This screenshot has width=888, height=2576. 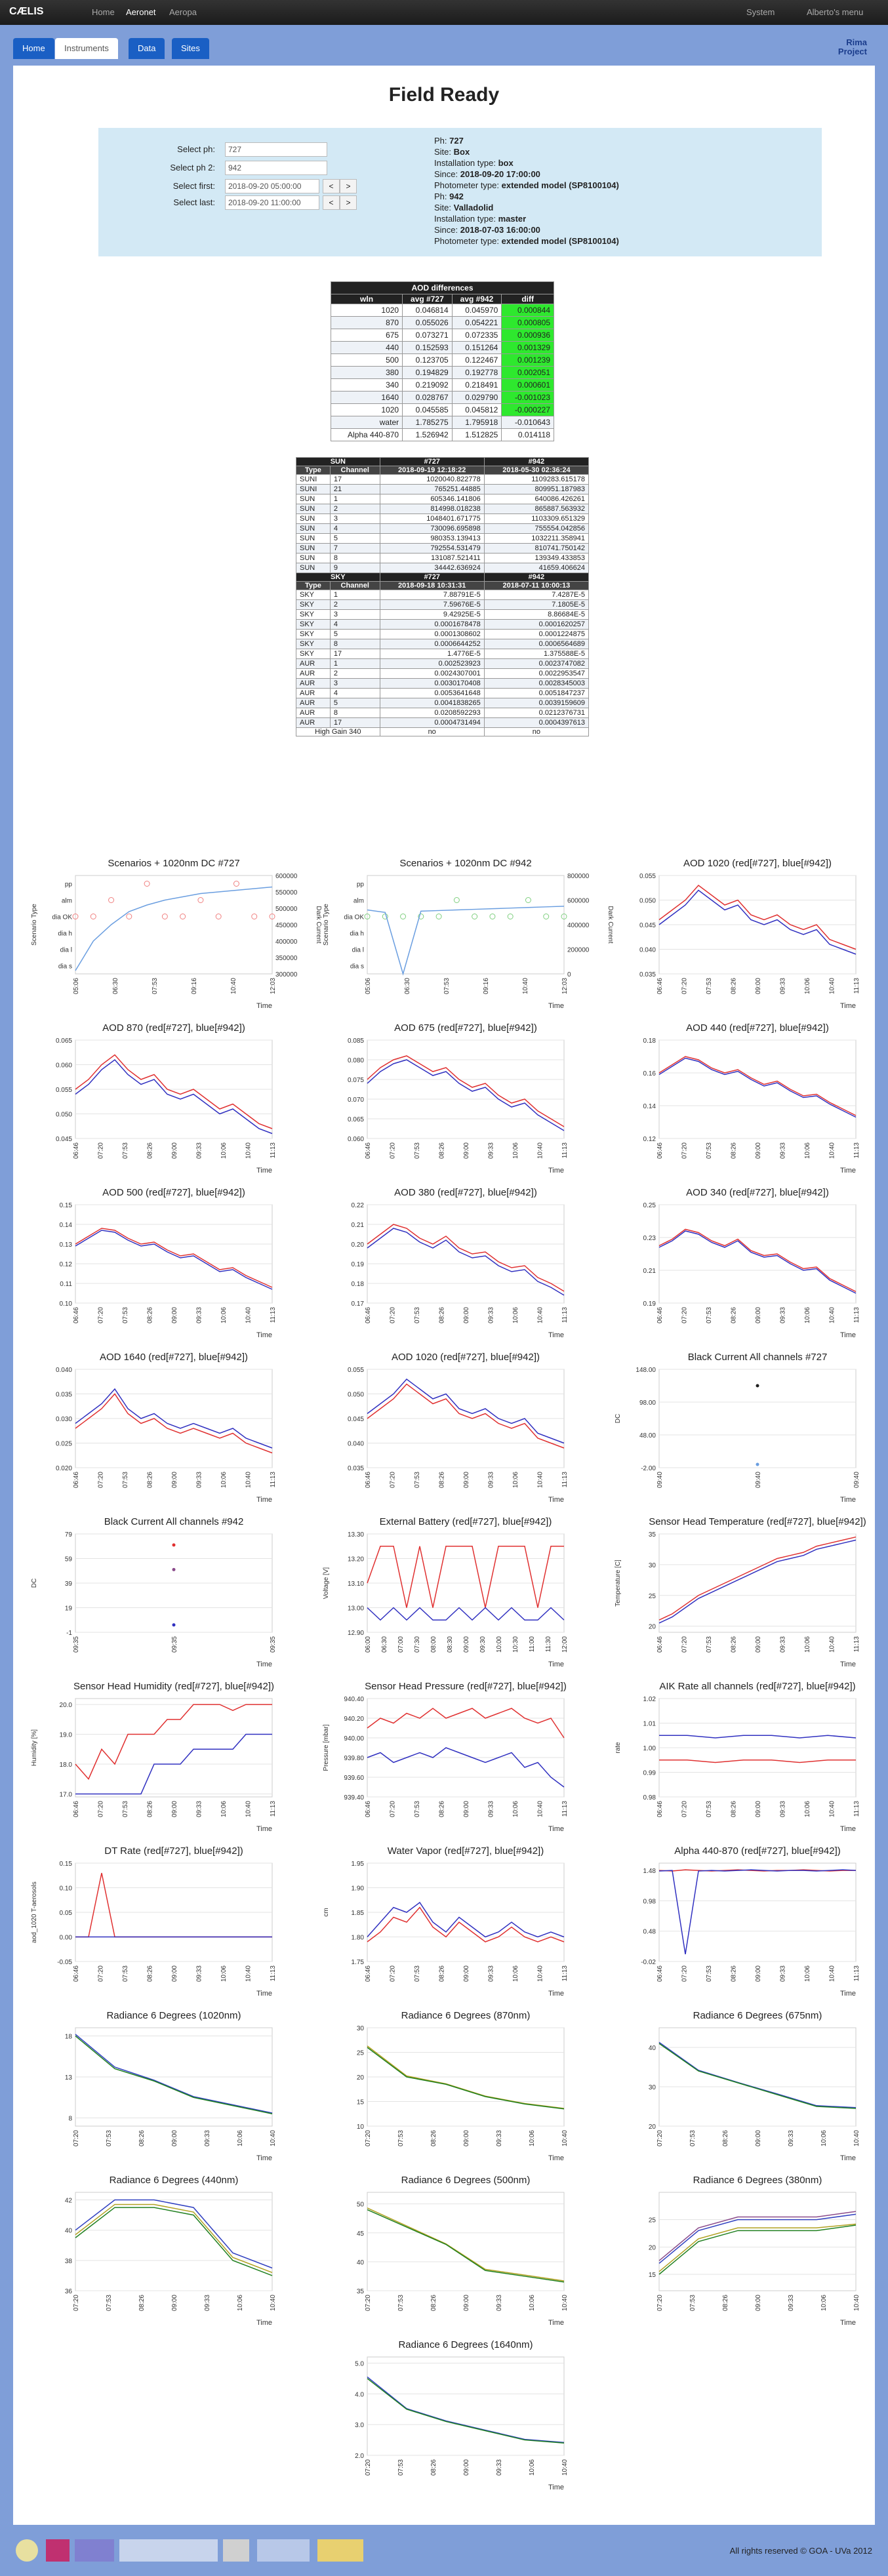 I want to click on table-cell: 2, so click(x=354, y=509).